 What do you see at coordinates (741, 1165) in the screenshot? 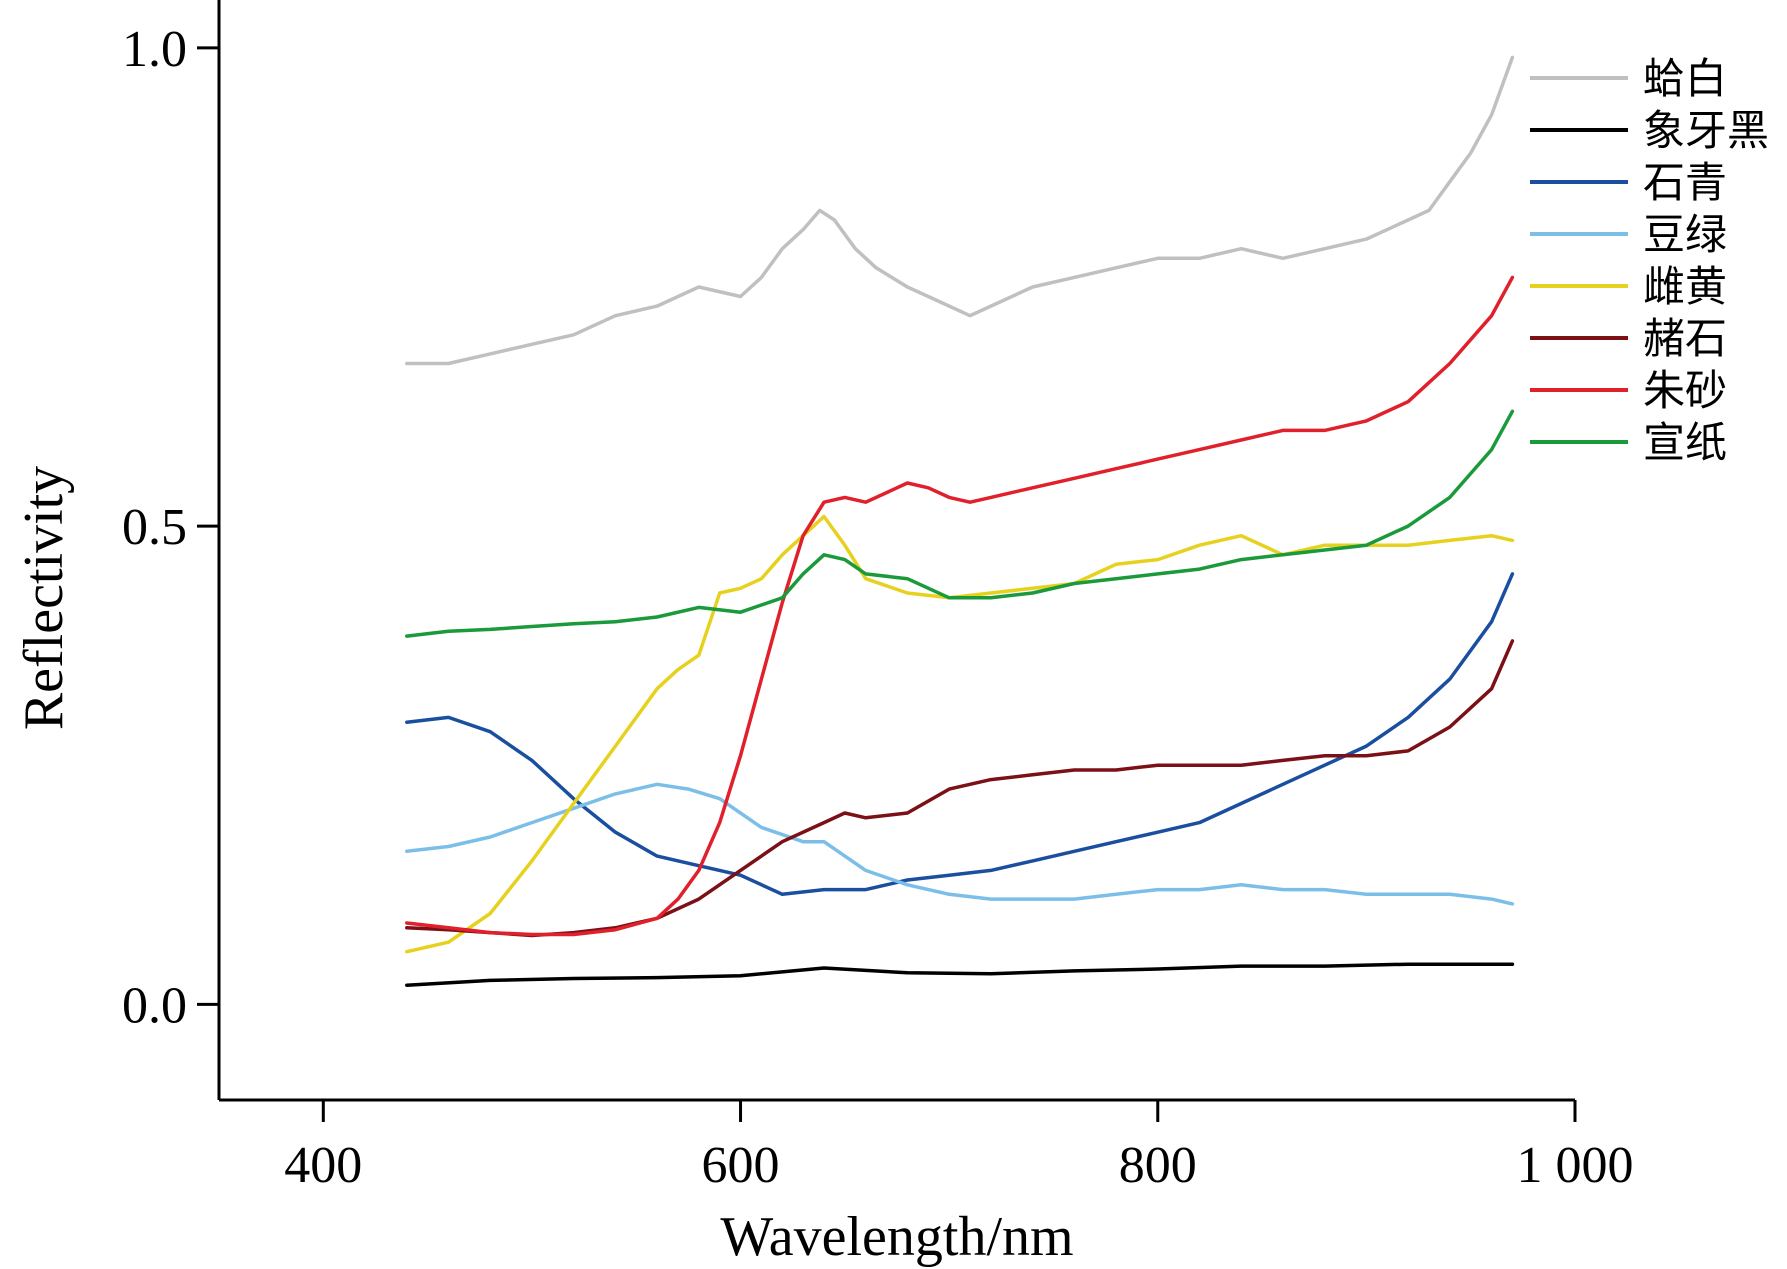
I see `x-tick-label: 600` at bounding box center [741, 1165].